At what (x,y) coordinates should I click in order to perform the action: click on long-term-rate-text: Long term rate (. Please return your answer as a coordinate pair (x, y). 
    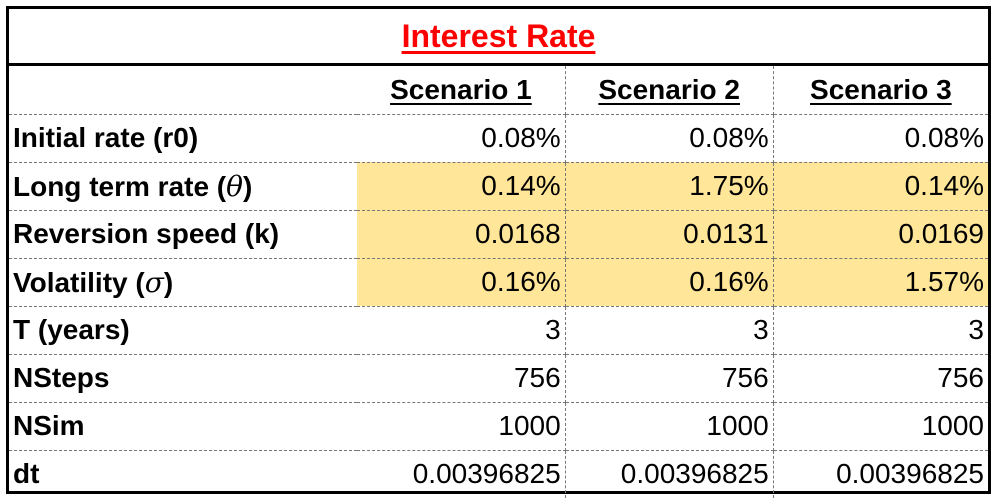
    Looking at the image, I should click on (120, 186).